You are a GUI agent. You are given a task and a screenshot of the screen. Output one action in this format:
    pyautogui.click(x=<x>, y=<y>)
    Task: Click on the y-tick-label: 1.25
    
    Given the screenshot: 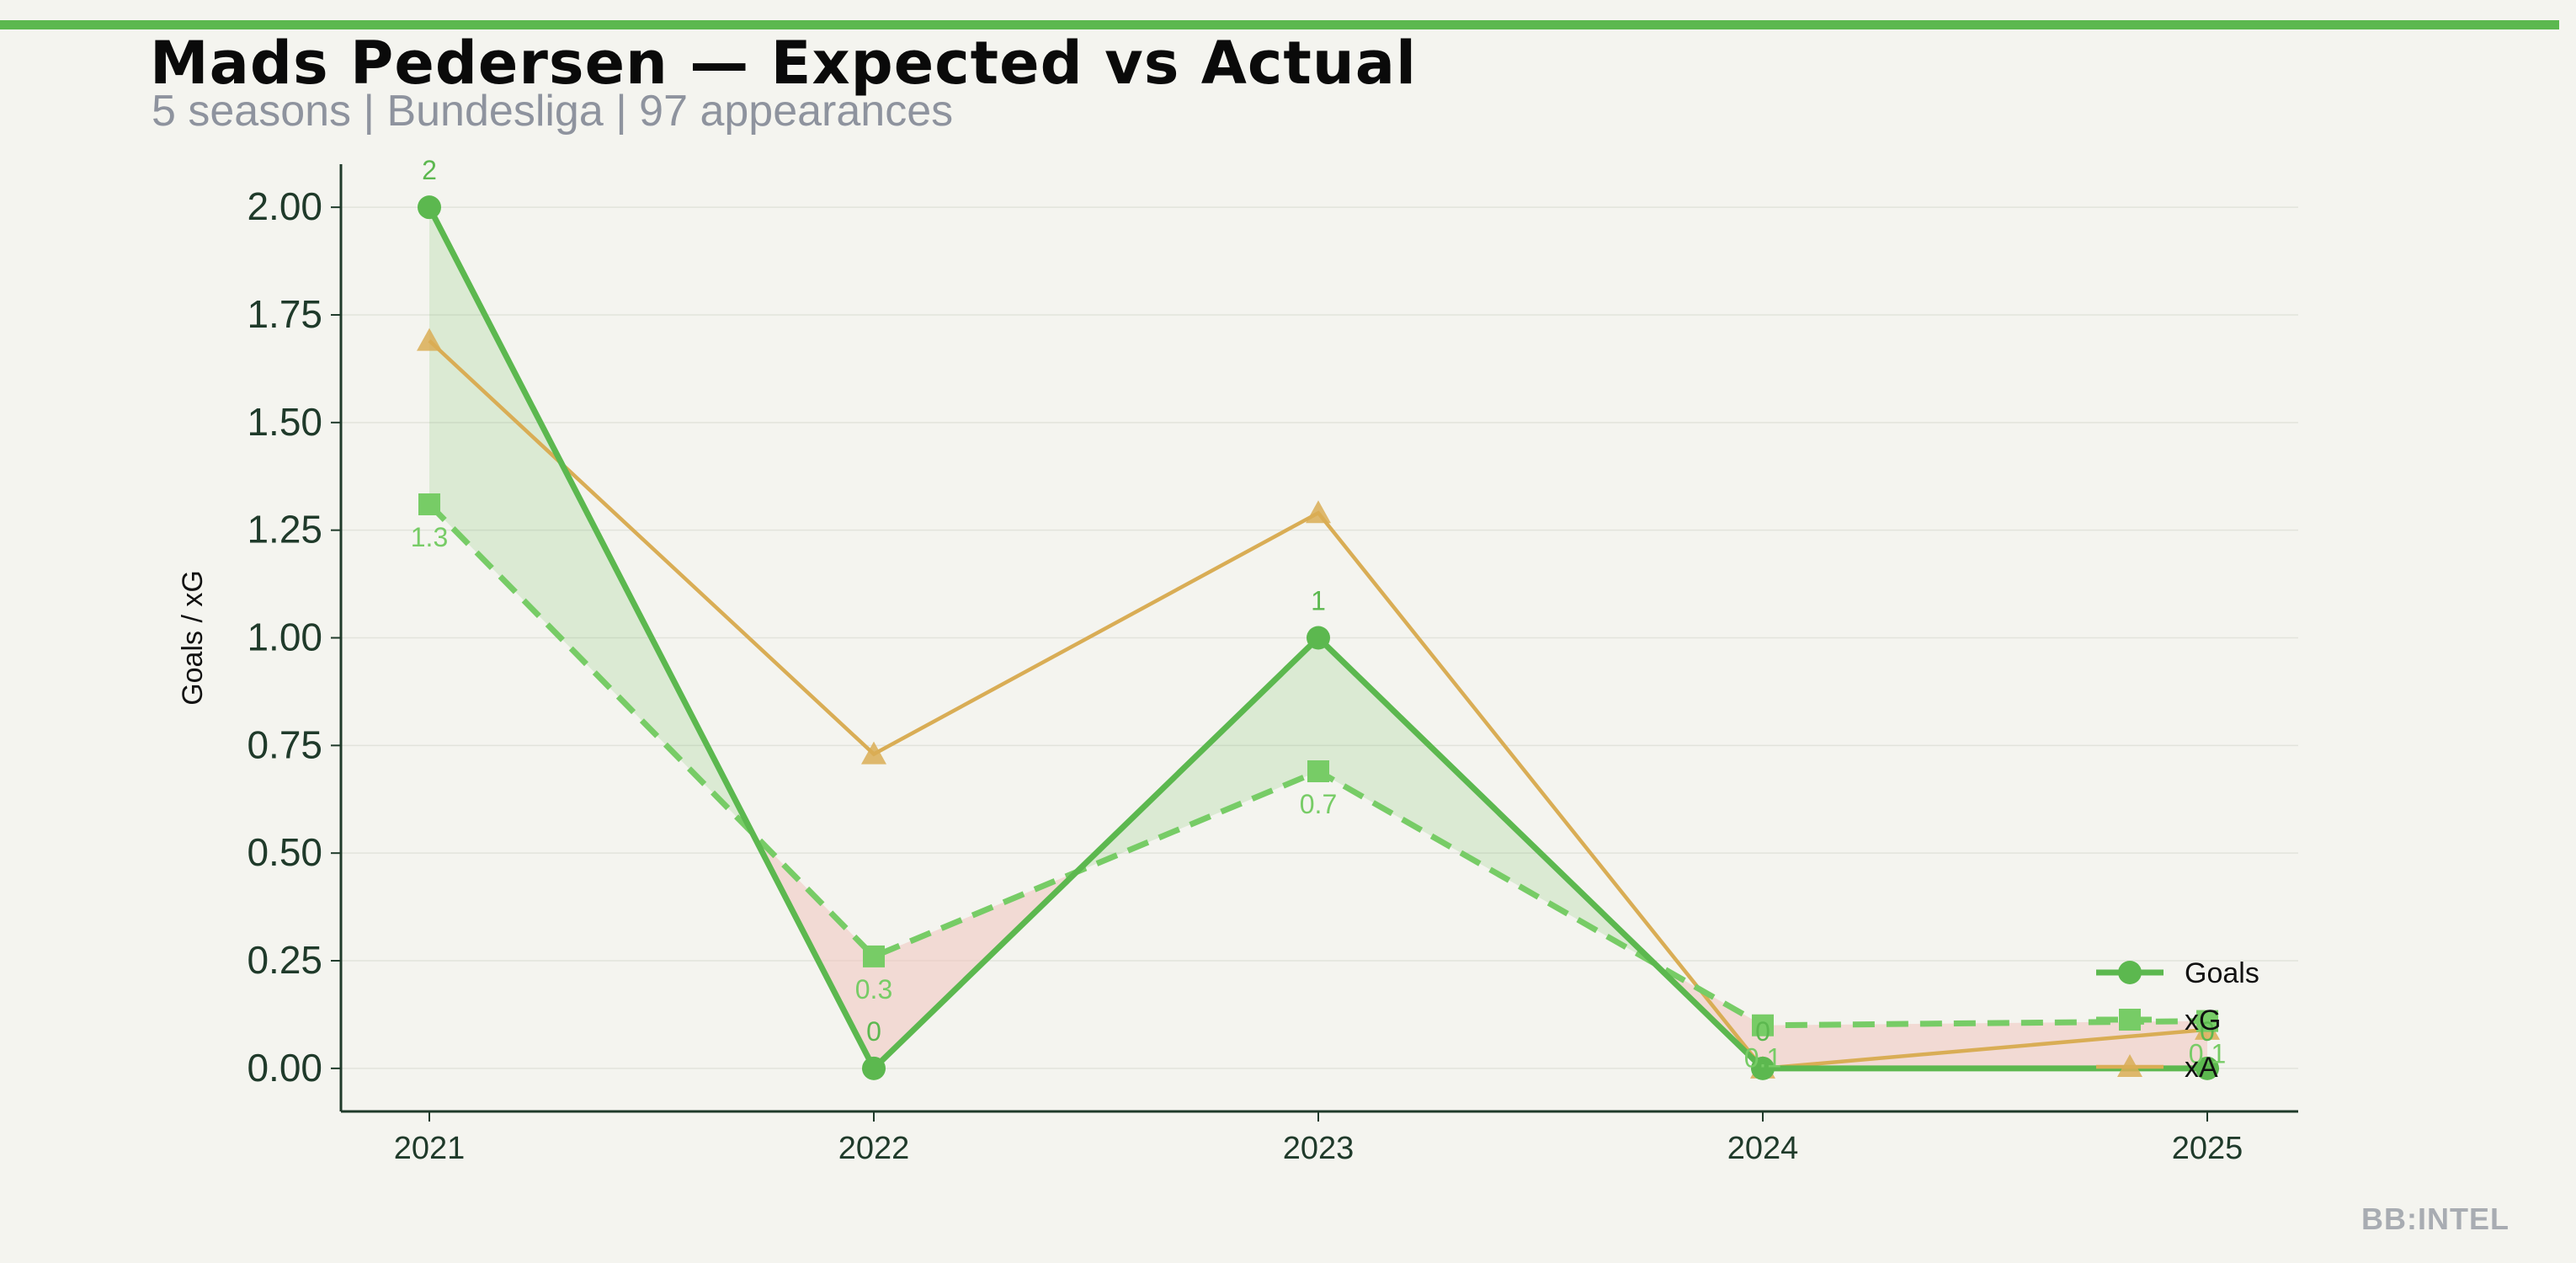 What is the action you would take?
    pyautogui.click(x=285, y=530)
    